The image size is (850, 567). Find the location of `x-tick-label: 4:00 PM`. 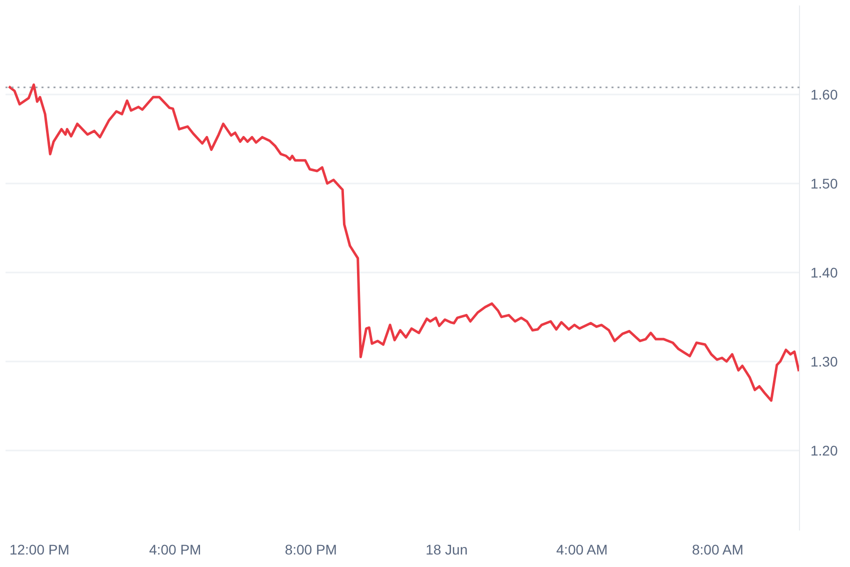

x-tick-label: 4:00 PM is located at coordinates (175, 550).